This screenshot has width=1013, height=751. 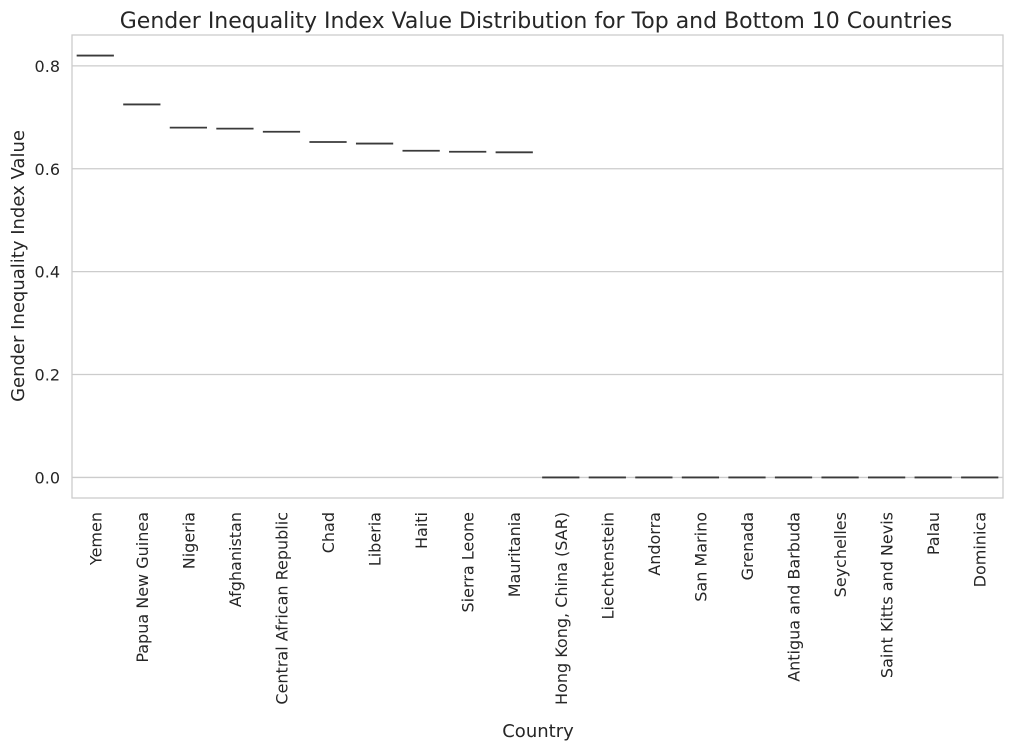 What do you see at coordinates (887, 595) in the screenshot?
I see `x-tick-label: Saint Kitts and Nevis` at bounding box center [887, 595].